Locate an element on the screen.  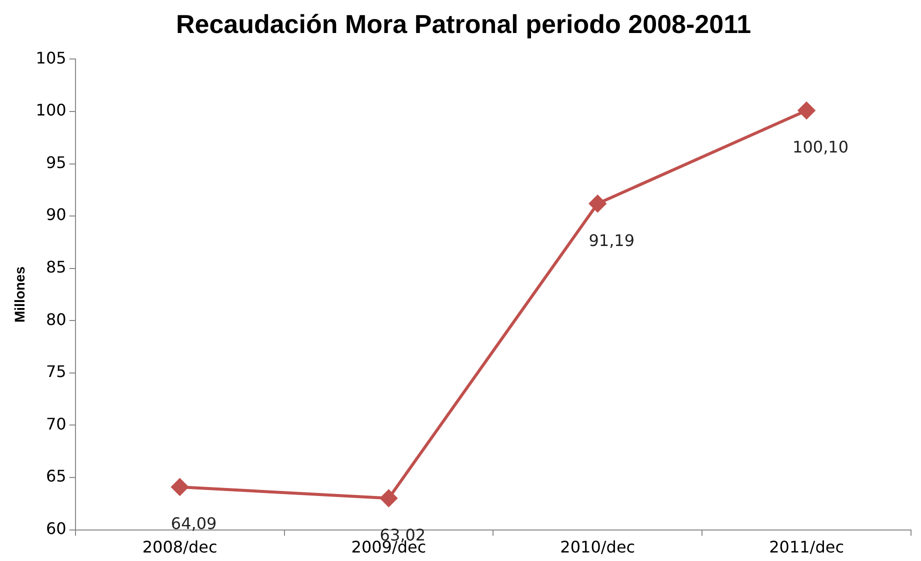
data-label: 100,10 is located at coordinates (820, 147).